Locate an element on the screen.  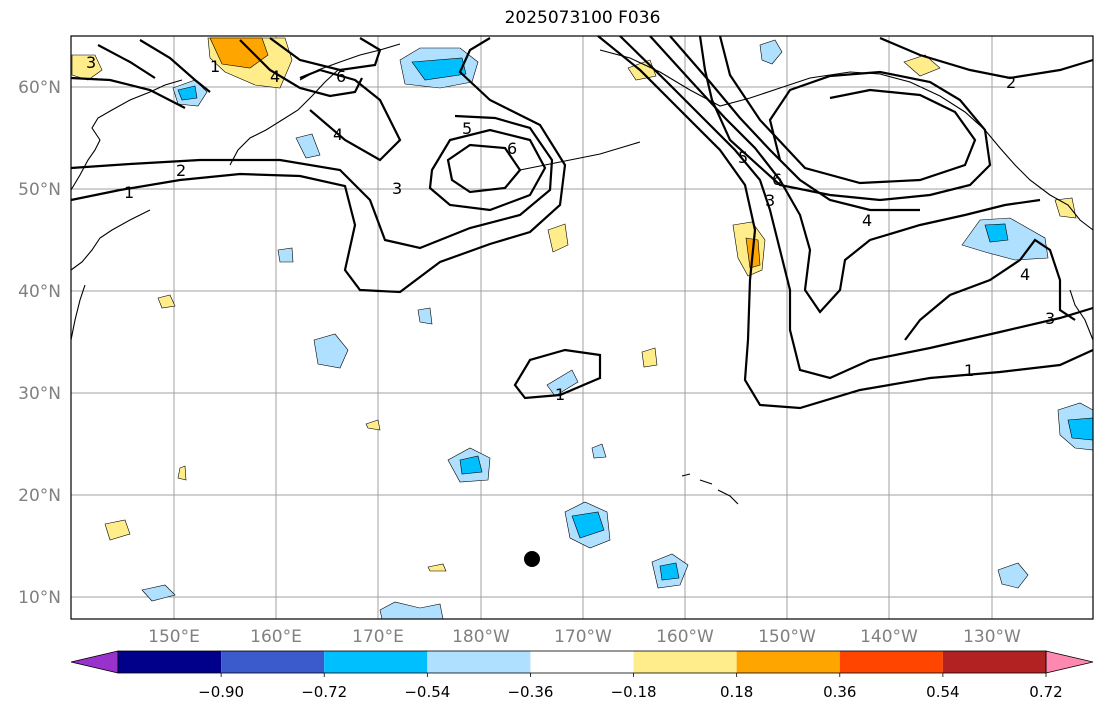
lat-label: 20°N is located at coordinates (39, 496).